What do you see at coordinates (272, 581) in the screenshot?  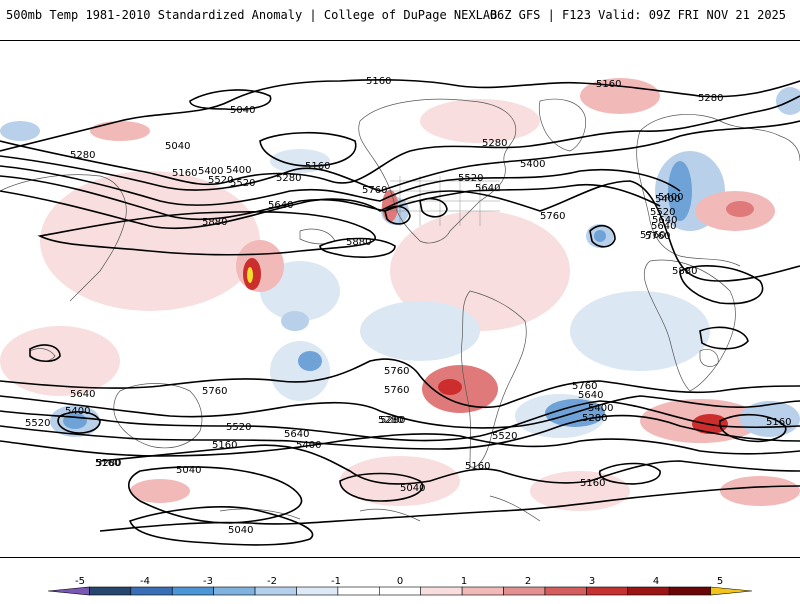 I see `colorbar-tick-label: -2` at bounding box center [272, 581].